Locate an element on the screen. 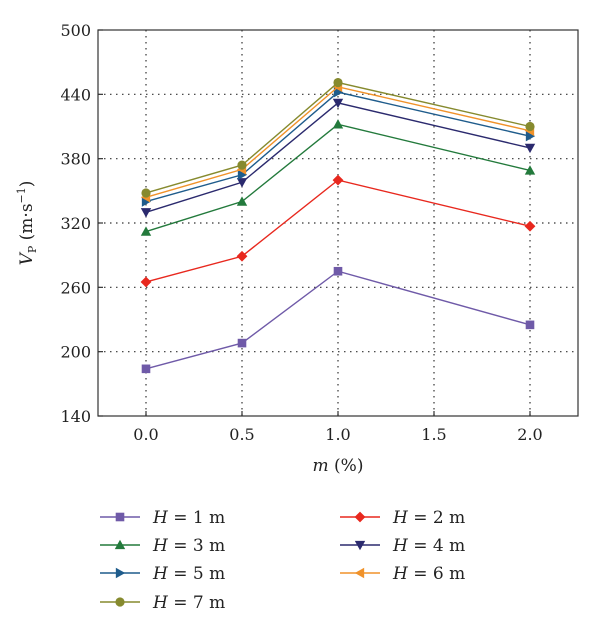  y-axis-sub: P is located at coordinates (32, 249).